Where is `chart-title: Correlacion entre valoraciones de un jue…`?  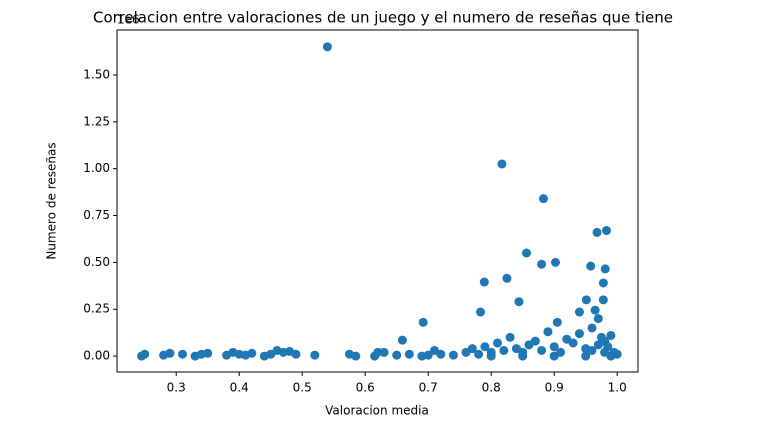
chart-title: Correlacion entre valoraciones de un jue… is located at coordinates (383, 18).